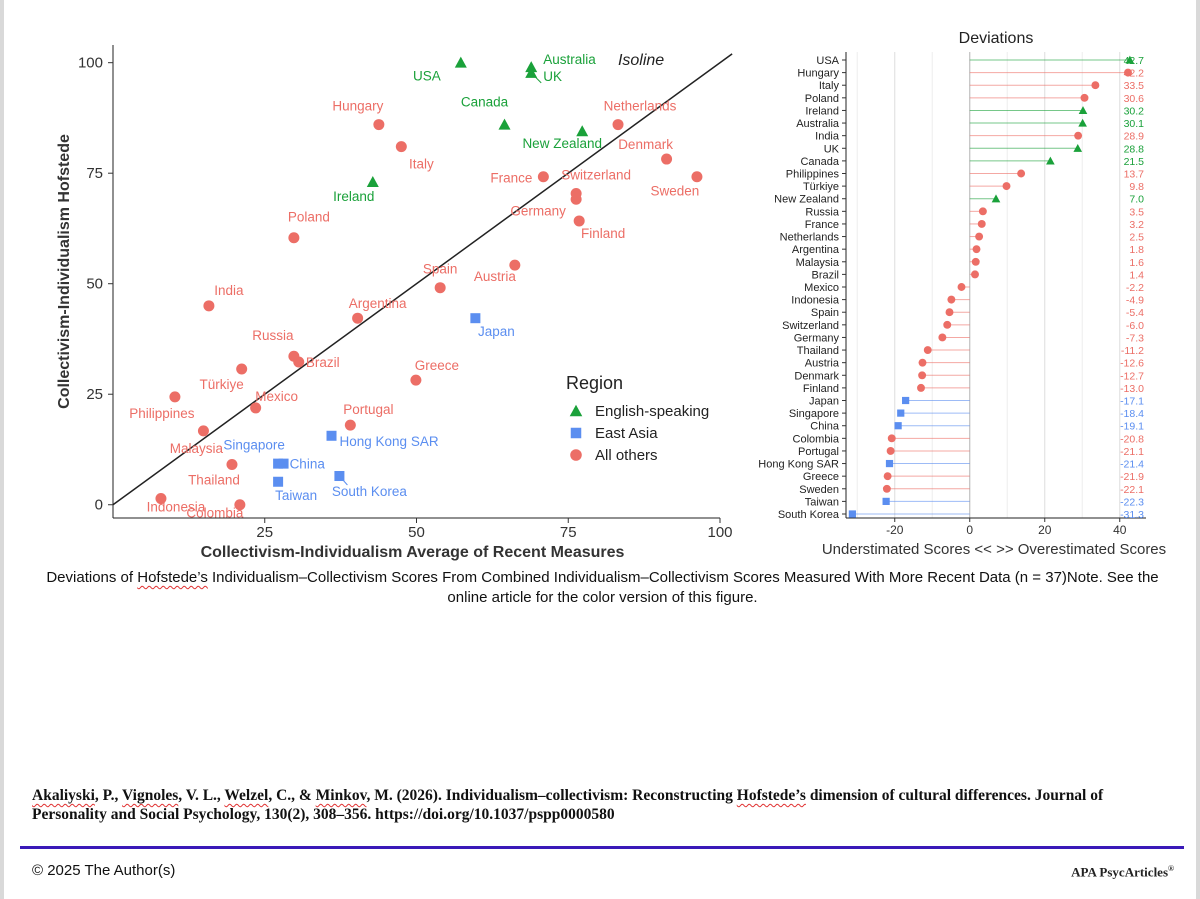 This screenshot has height=899, width=1200. Describe the element at coordinates (536, 78) in the screenshot. I see `leader-uk` at that location.